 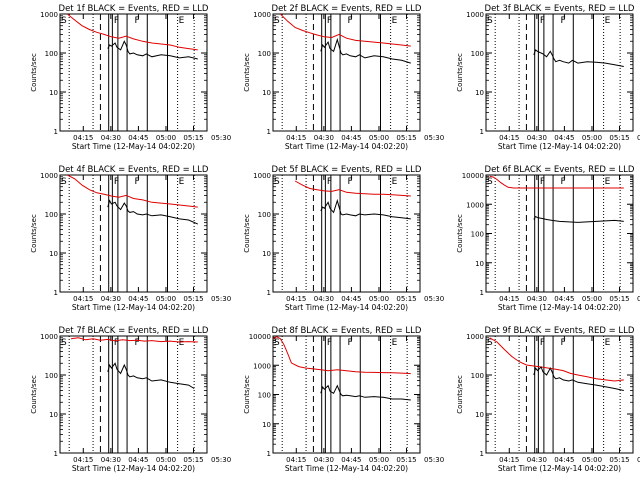 What do you see at coordinates (134, 170) in the screenshot?
I see `panel-title: Det 4f BLACK = Events, RED = LLD` at bounding box center [134, 170].